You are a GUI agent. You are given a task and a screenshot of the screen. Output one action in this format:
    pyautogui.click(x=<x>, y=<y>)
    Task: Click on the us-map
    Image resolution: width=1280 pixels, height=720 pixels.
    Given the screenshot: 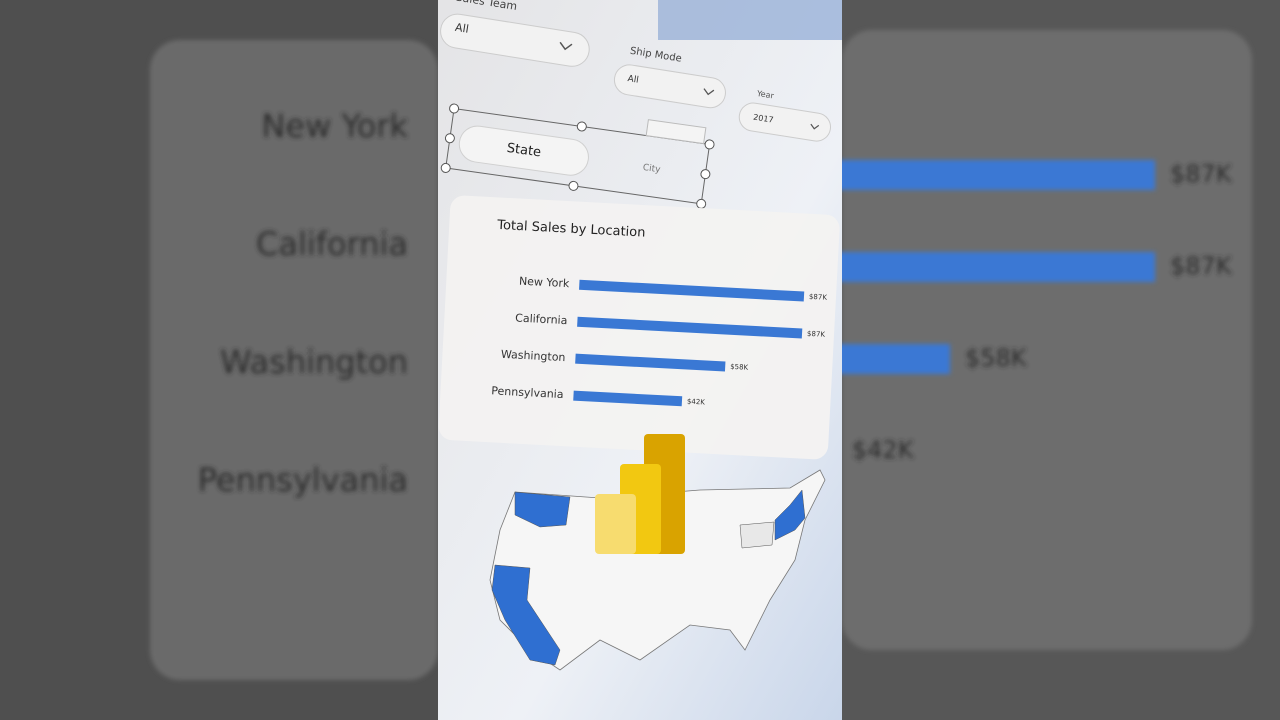 What is the action you would take?
    pyautogui.click(x=657, y=570)
    